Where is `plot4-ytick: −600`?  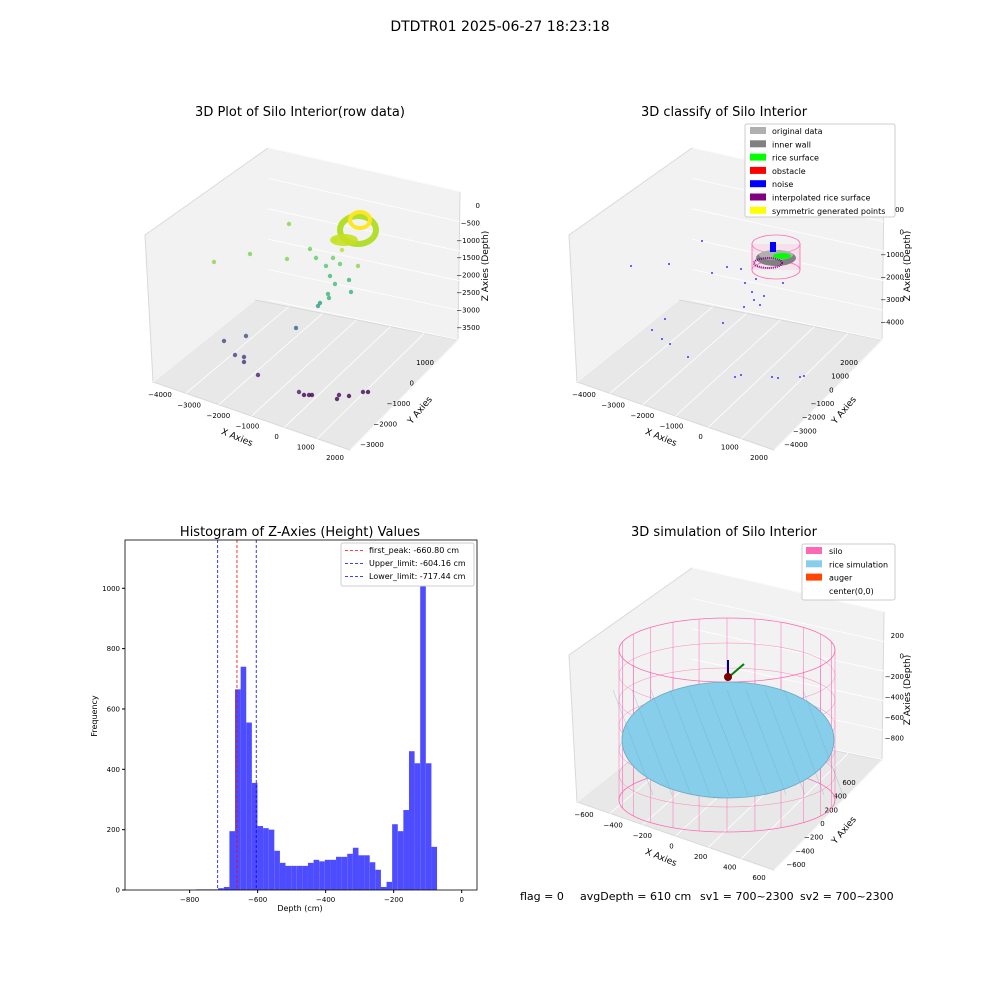
plot4-ytick: −600 is located at coordinates (795, 865).